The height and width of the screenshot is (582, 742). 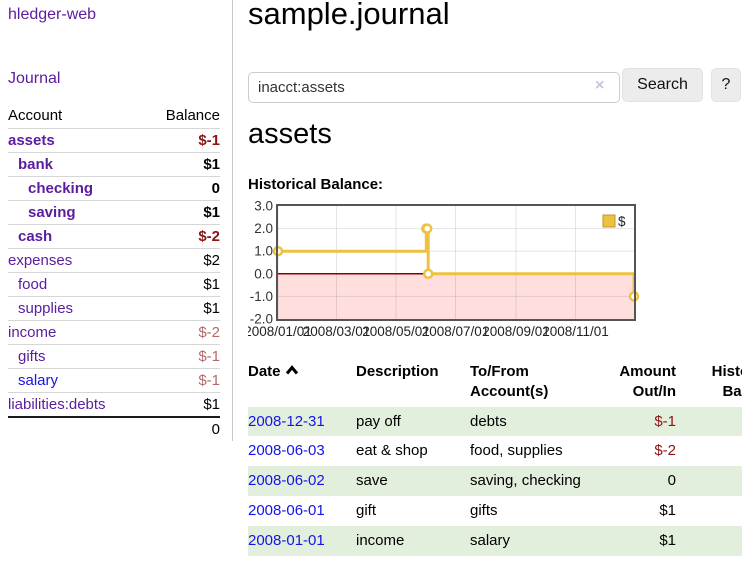 What do you see at coordinates (57, 404) in the screenshot?
I see `account-link-liabilities-debts: liabilities:debts` at bounding box center [57, 404].